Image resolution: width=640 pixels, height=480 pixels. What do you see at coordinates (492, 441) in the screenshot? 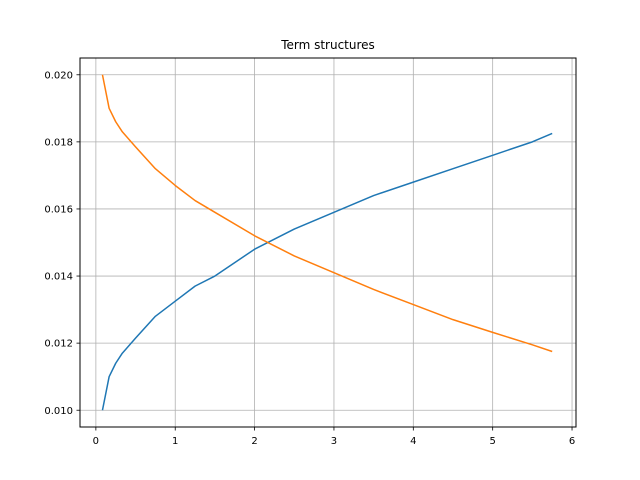
I see `x-tick-label: 5` at bounding box center [492, 441].